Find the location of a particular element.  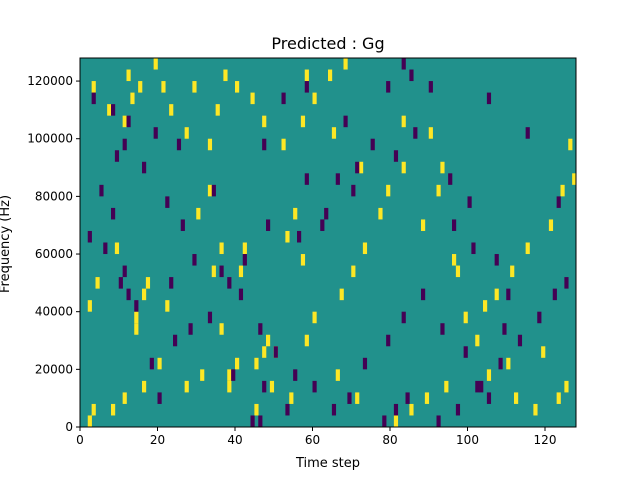

y-tick-label: 120000 is located at coordinates (50, 81).